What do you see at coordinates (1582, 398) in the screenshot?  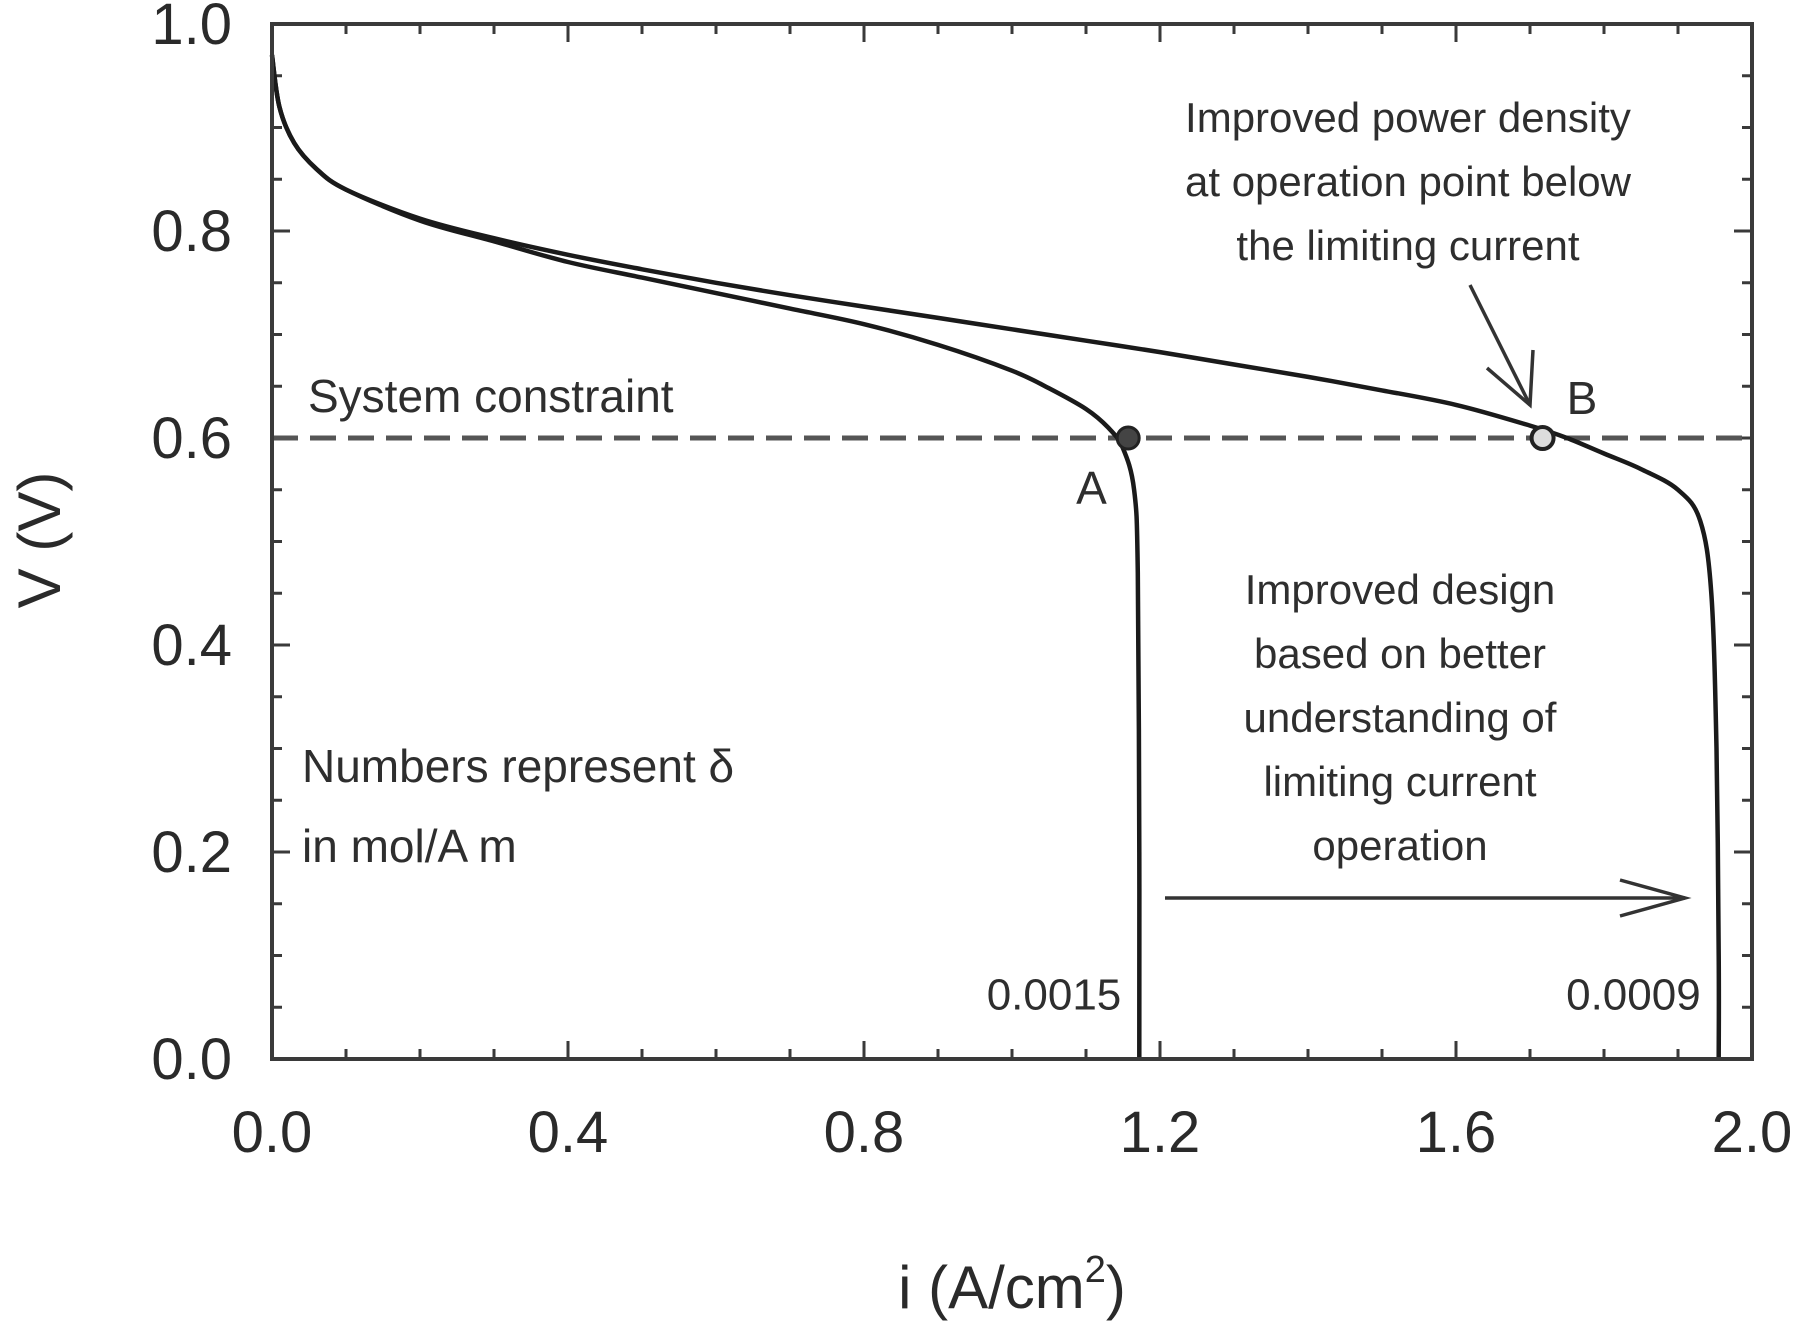 I see `point-b-label: B` at bounding box center [1582, 398].